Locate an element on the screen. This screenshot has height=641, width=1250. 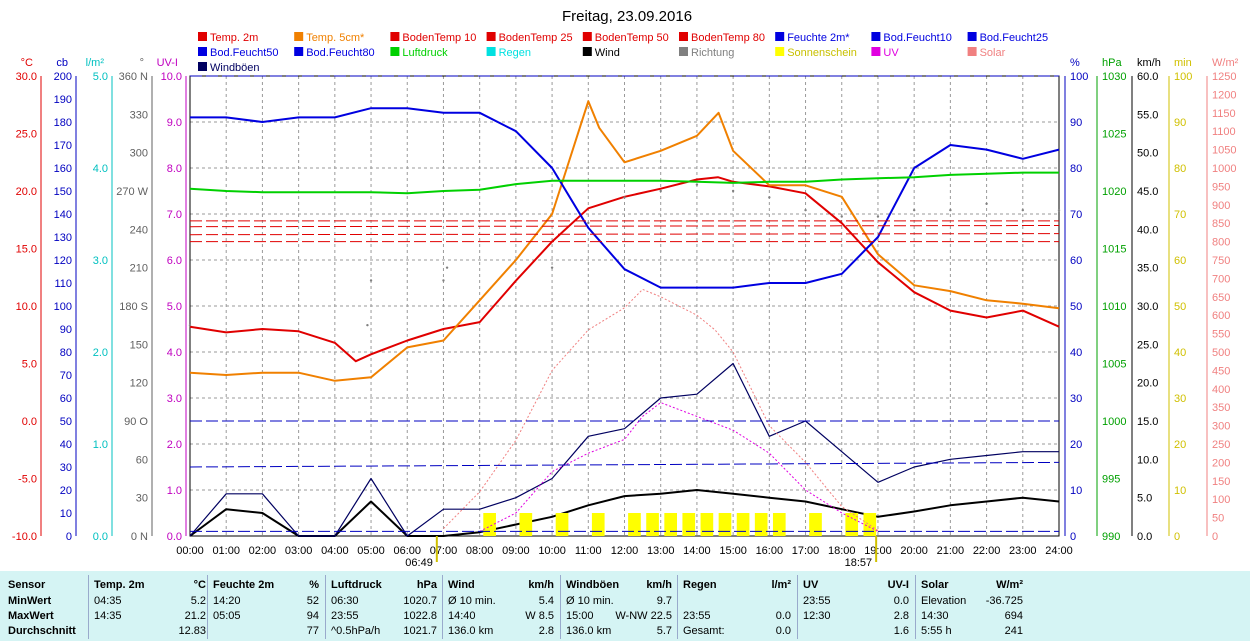
legend-label: BodenTemp 25 is located at coordinates (536, 38).